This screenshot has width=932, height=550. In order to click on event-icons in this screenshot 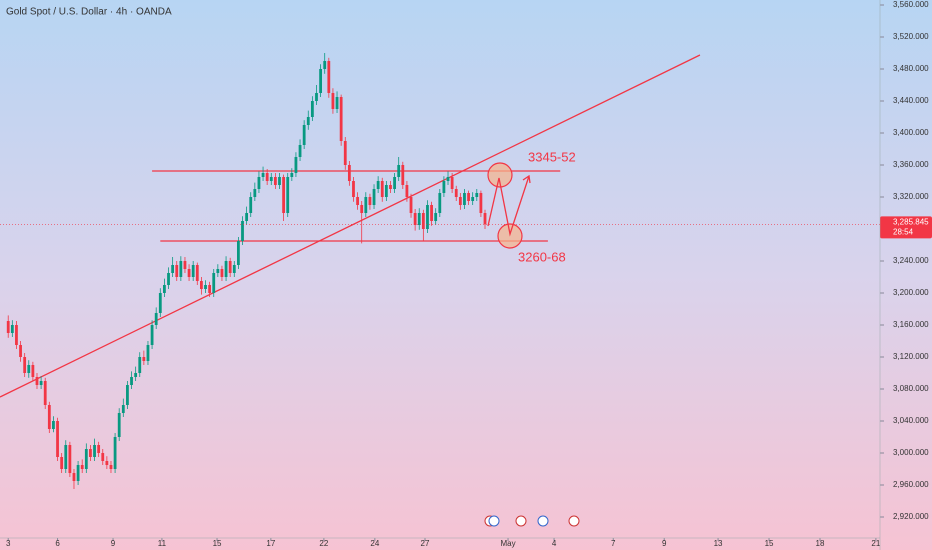, I will do `click(532, 521)`.